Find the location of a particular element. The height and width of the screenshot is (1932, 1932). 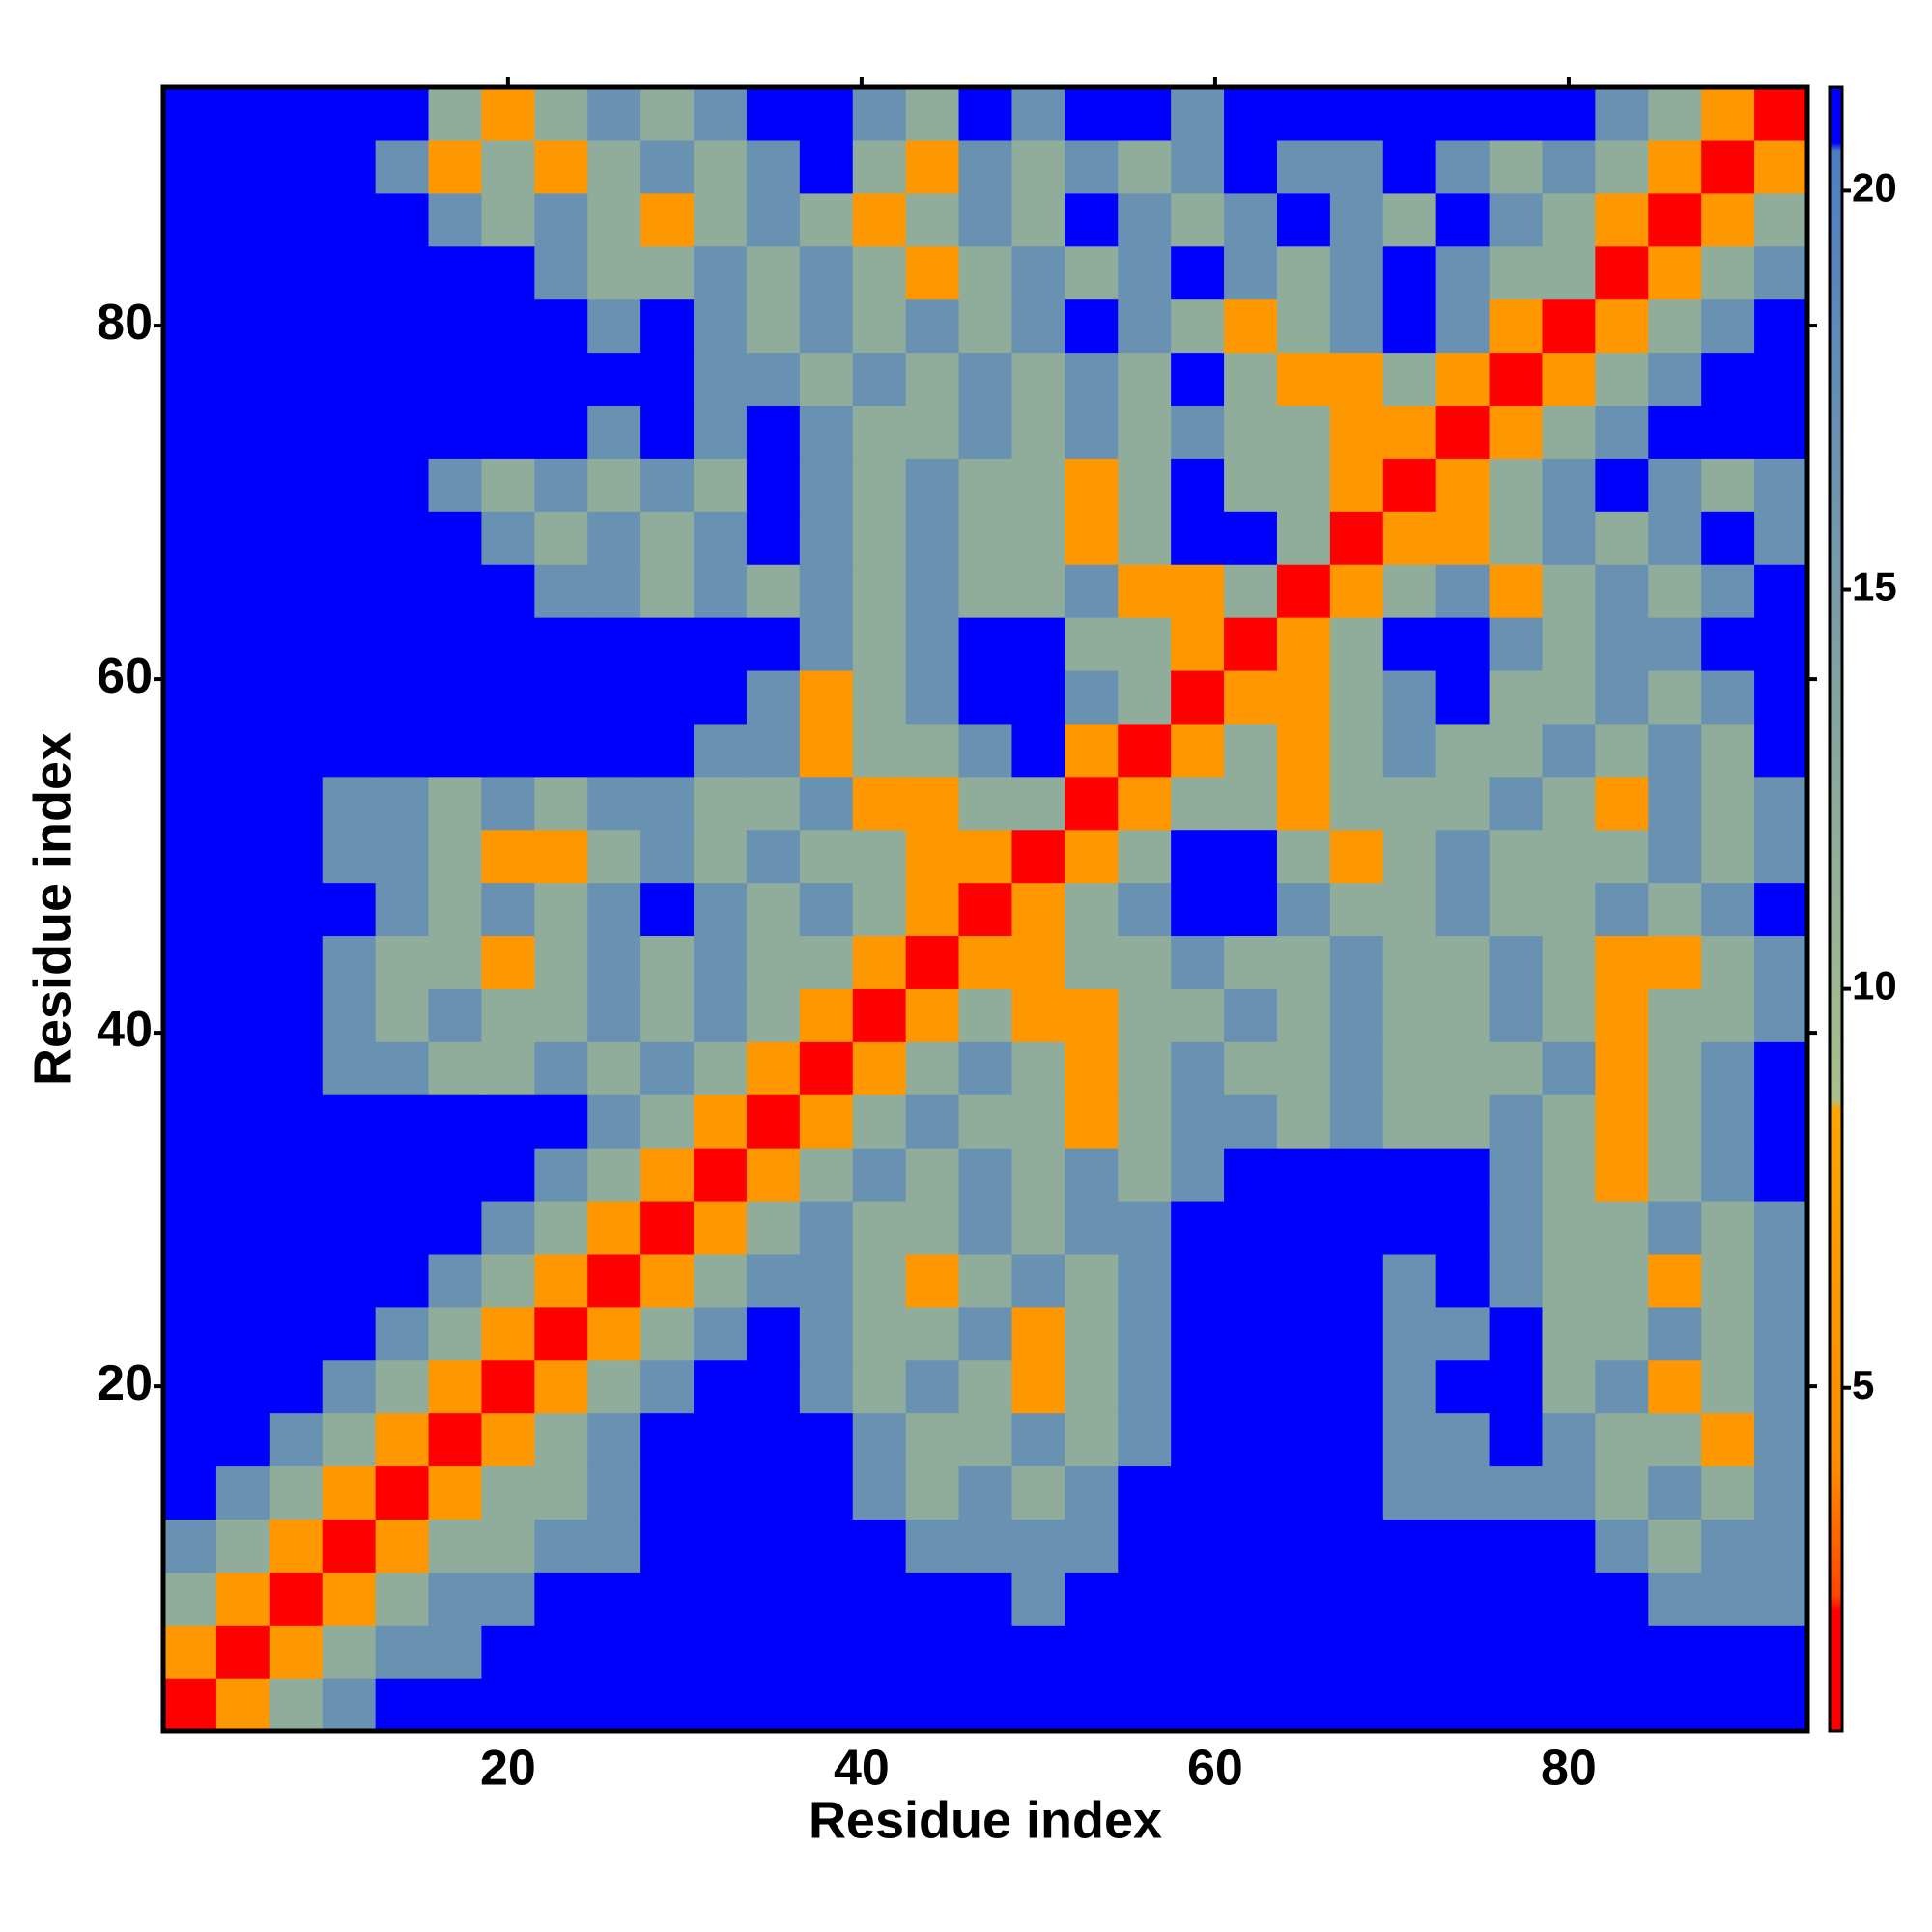

x-tick-label: 80 is located at coordinates (1569, 1769).